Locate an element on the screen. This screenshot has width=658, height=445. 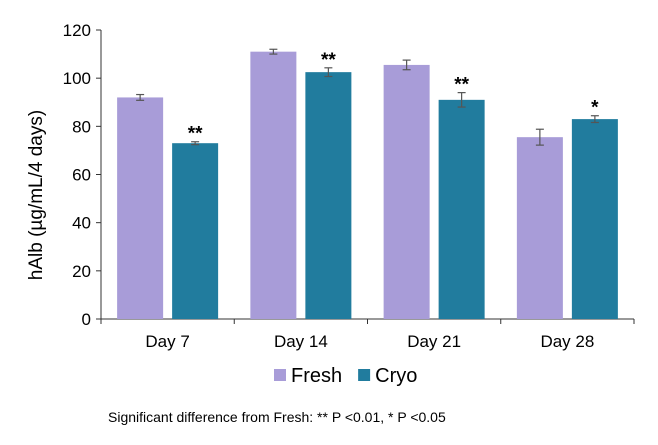
y-tick-label: 120 is located at coordinates (77, 30).